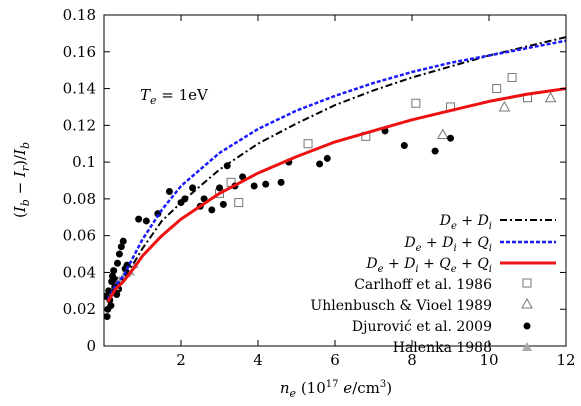 Image resolution: width=581 pixels, height=406 pixels. Describe the element at coordinates (79, 272) in the screenshot. I see `y-tick-label: 0.04` at that location.